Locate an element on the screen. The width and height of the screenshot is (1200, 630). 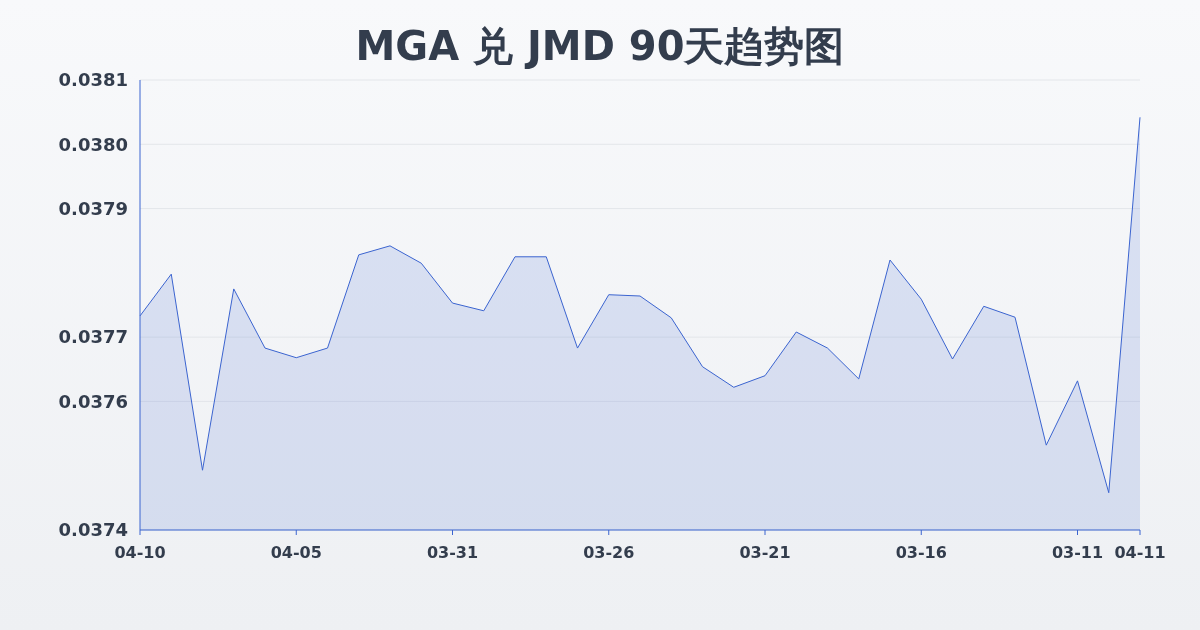
y-tick-label: 0.0374 is located at coordinates (93, 530).